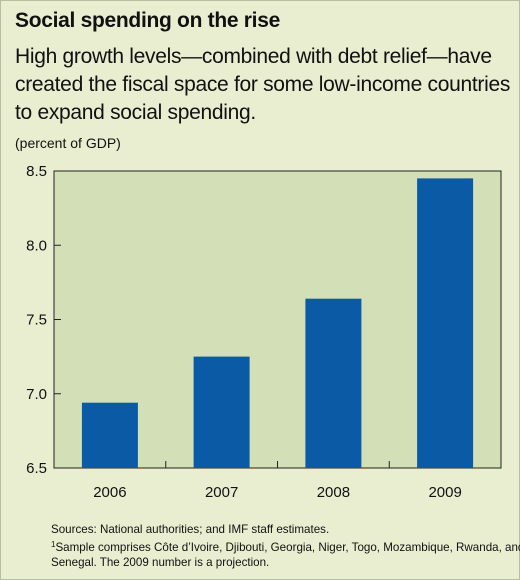 The image size is (520, 580). I want to click on x-axis: 2006 2007 2008 2009, so click(277, 481).